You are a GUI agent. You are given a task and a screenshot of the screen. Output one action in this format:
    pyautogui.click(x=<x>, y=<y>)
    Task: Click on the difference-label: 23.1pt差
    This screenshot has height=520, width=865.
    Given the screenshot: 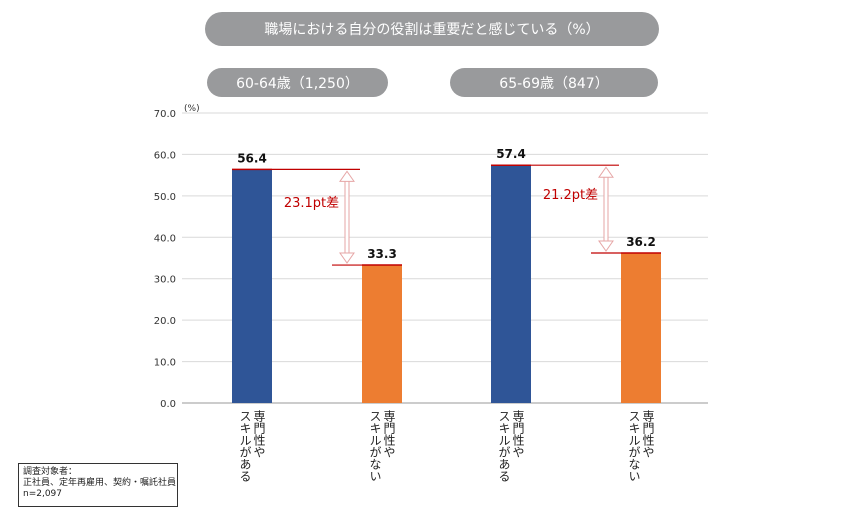 What is the action you would take?
    pyautogui.click(x=311, y=203)
    